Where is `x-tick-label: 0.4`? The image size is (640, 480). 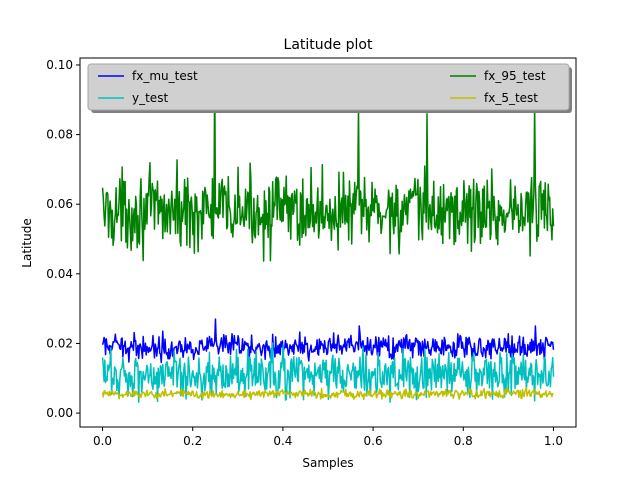
x-tick-label: 0.4 is located at coordinates (282, 441).